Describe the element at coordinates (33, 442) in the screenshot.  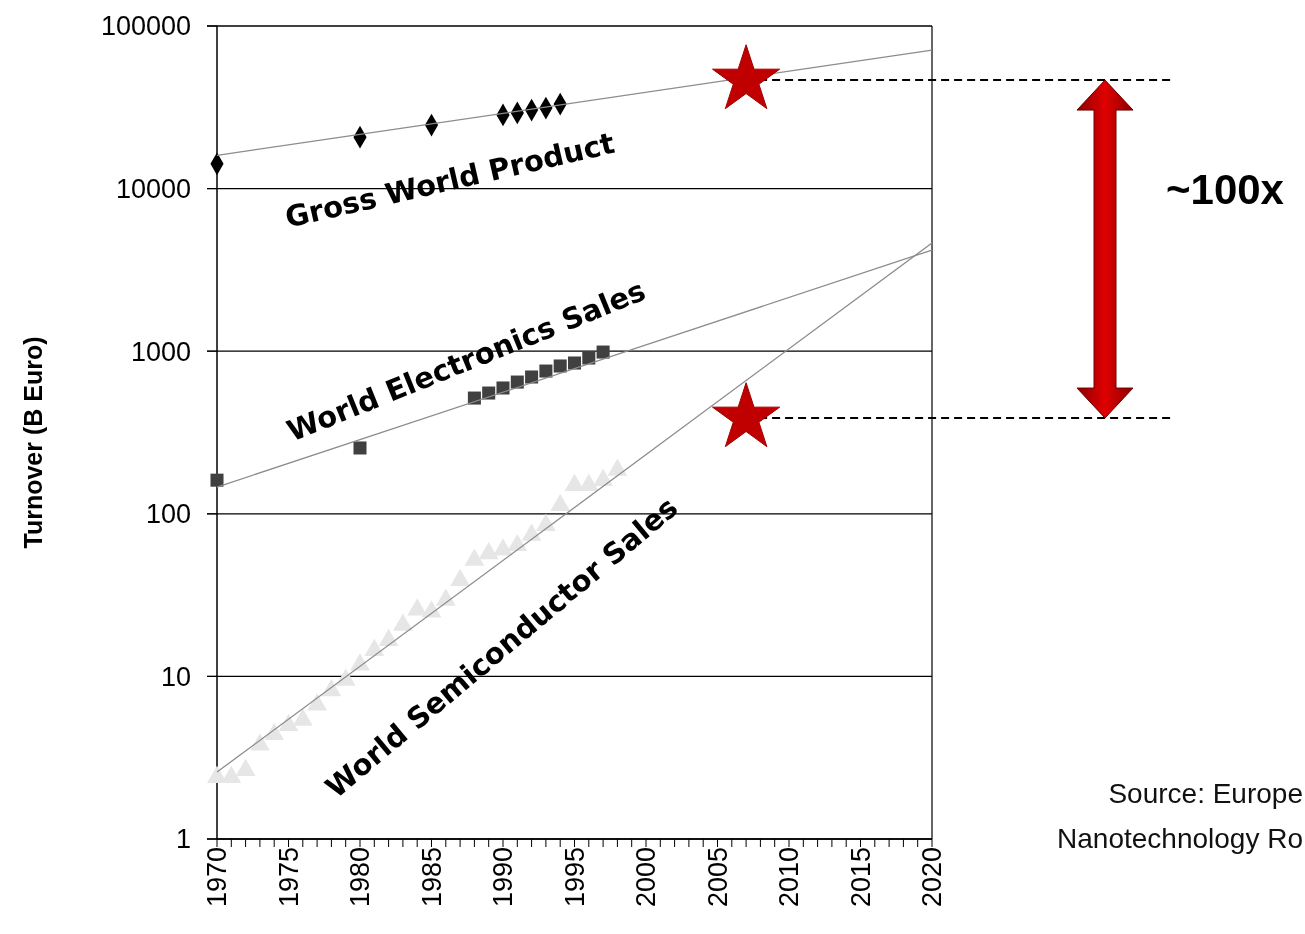
I see `y-axis-title: Turnover (B Euro)` at that location.